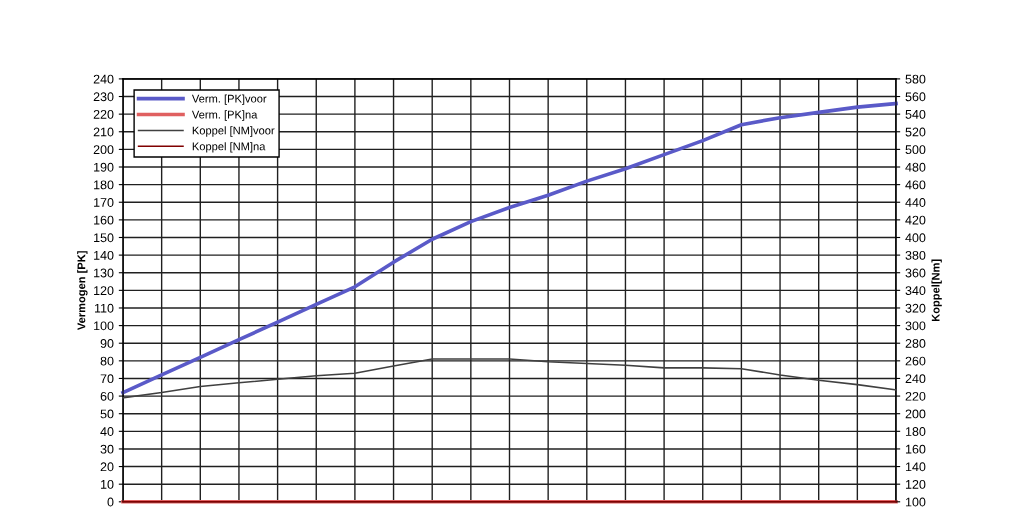  Describe the element at coordinates (107, 467) in the screenshot. I see `y-tick-label: 20` at that location.